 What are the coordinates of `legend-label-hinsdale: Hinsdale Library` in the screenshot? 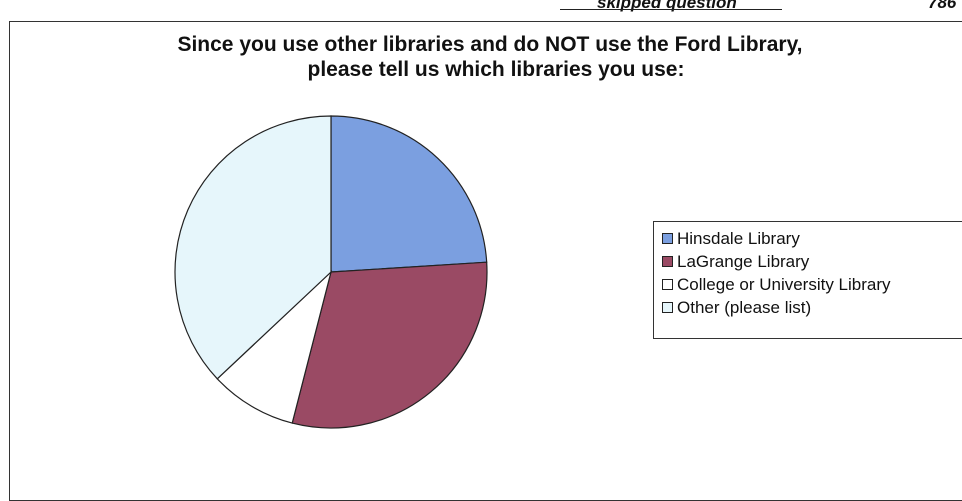 It's located at (738, 238).